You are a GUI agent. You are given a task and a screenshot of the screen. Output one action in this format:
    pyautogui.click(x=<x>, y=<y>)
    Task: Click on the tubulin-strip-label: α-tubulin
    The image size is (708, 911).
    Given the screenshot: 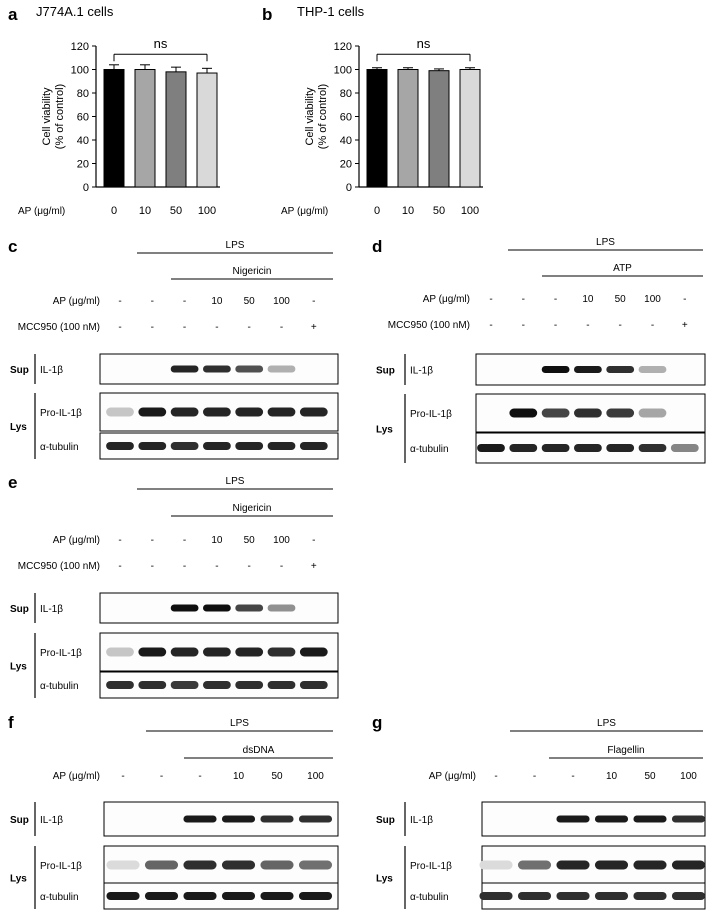 What is the action you would take?
    pyautogui.click(x=429, y=897)
    